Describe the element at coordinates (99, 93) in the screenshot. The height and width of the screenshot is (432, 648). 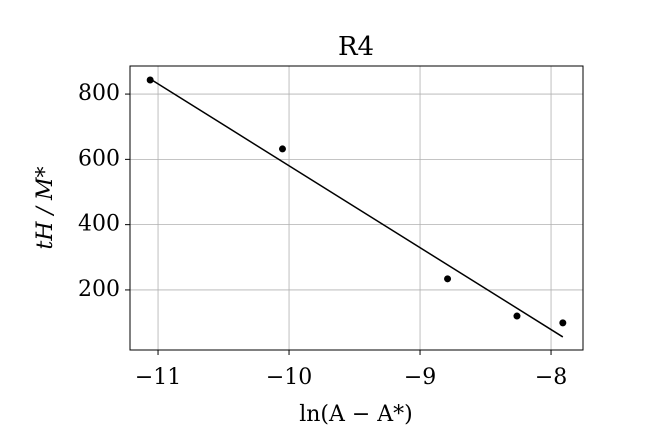
I see `y-tick-label: 800` at that location.